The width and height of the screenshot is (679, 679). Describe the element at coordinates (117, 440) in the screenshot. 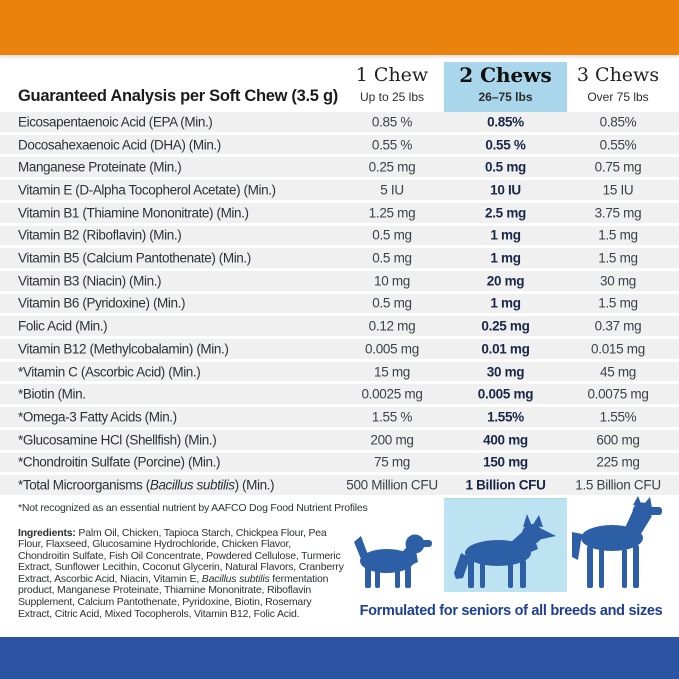

I see `nutrient-label: *Glucosamine HCl (Shellfish) (Min.)` at that location.